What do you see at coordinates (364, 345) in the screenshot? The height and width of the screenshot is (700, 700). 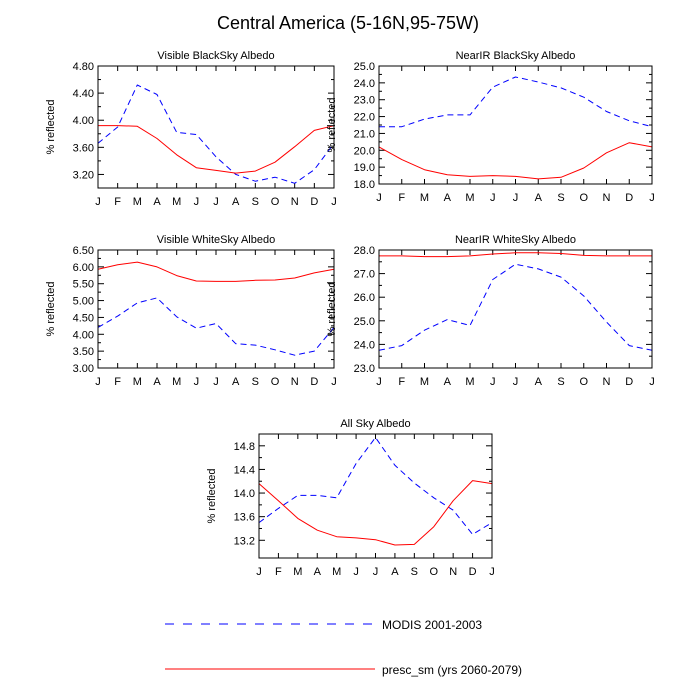 I see `nearir-whitesky-ytick-label: 24.0` at bounding box center [364, 345].